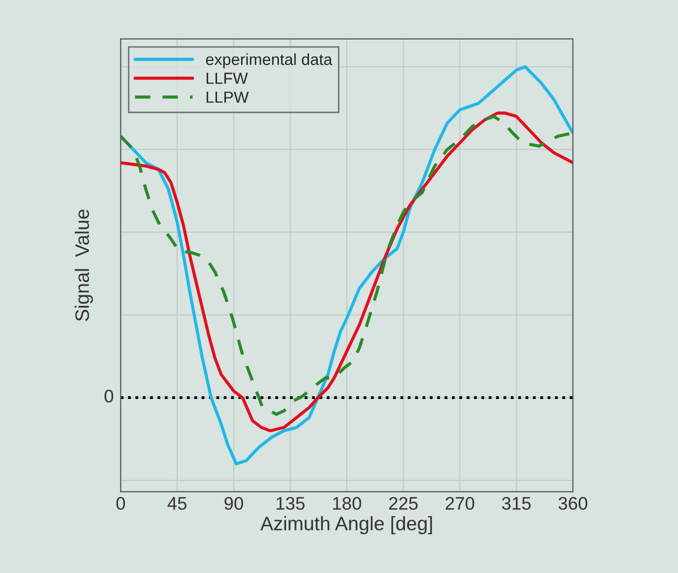 The width and height of the screenshot is (678, 573). I want to click on x-tick-label: 45, so click(177, 503).